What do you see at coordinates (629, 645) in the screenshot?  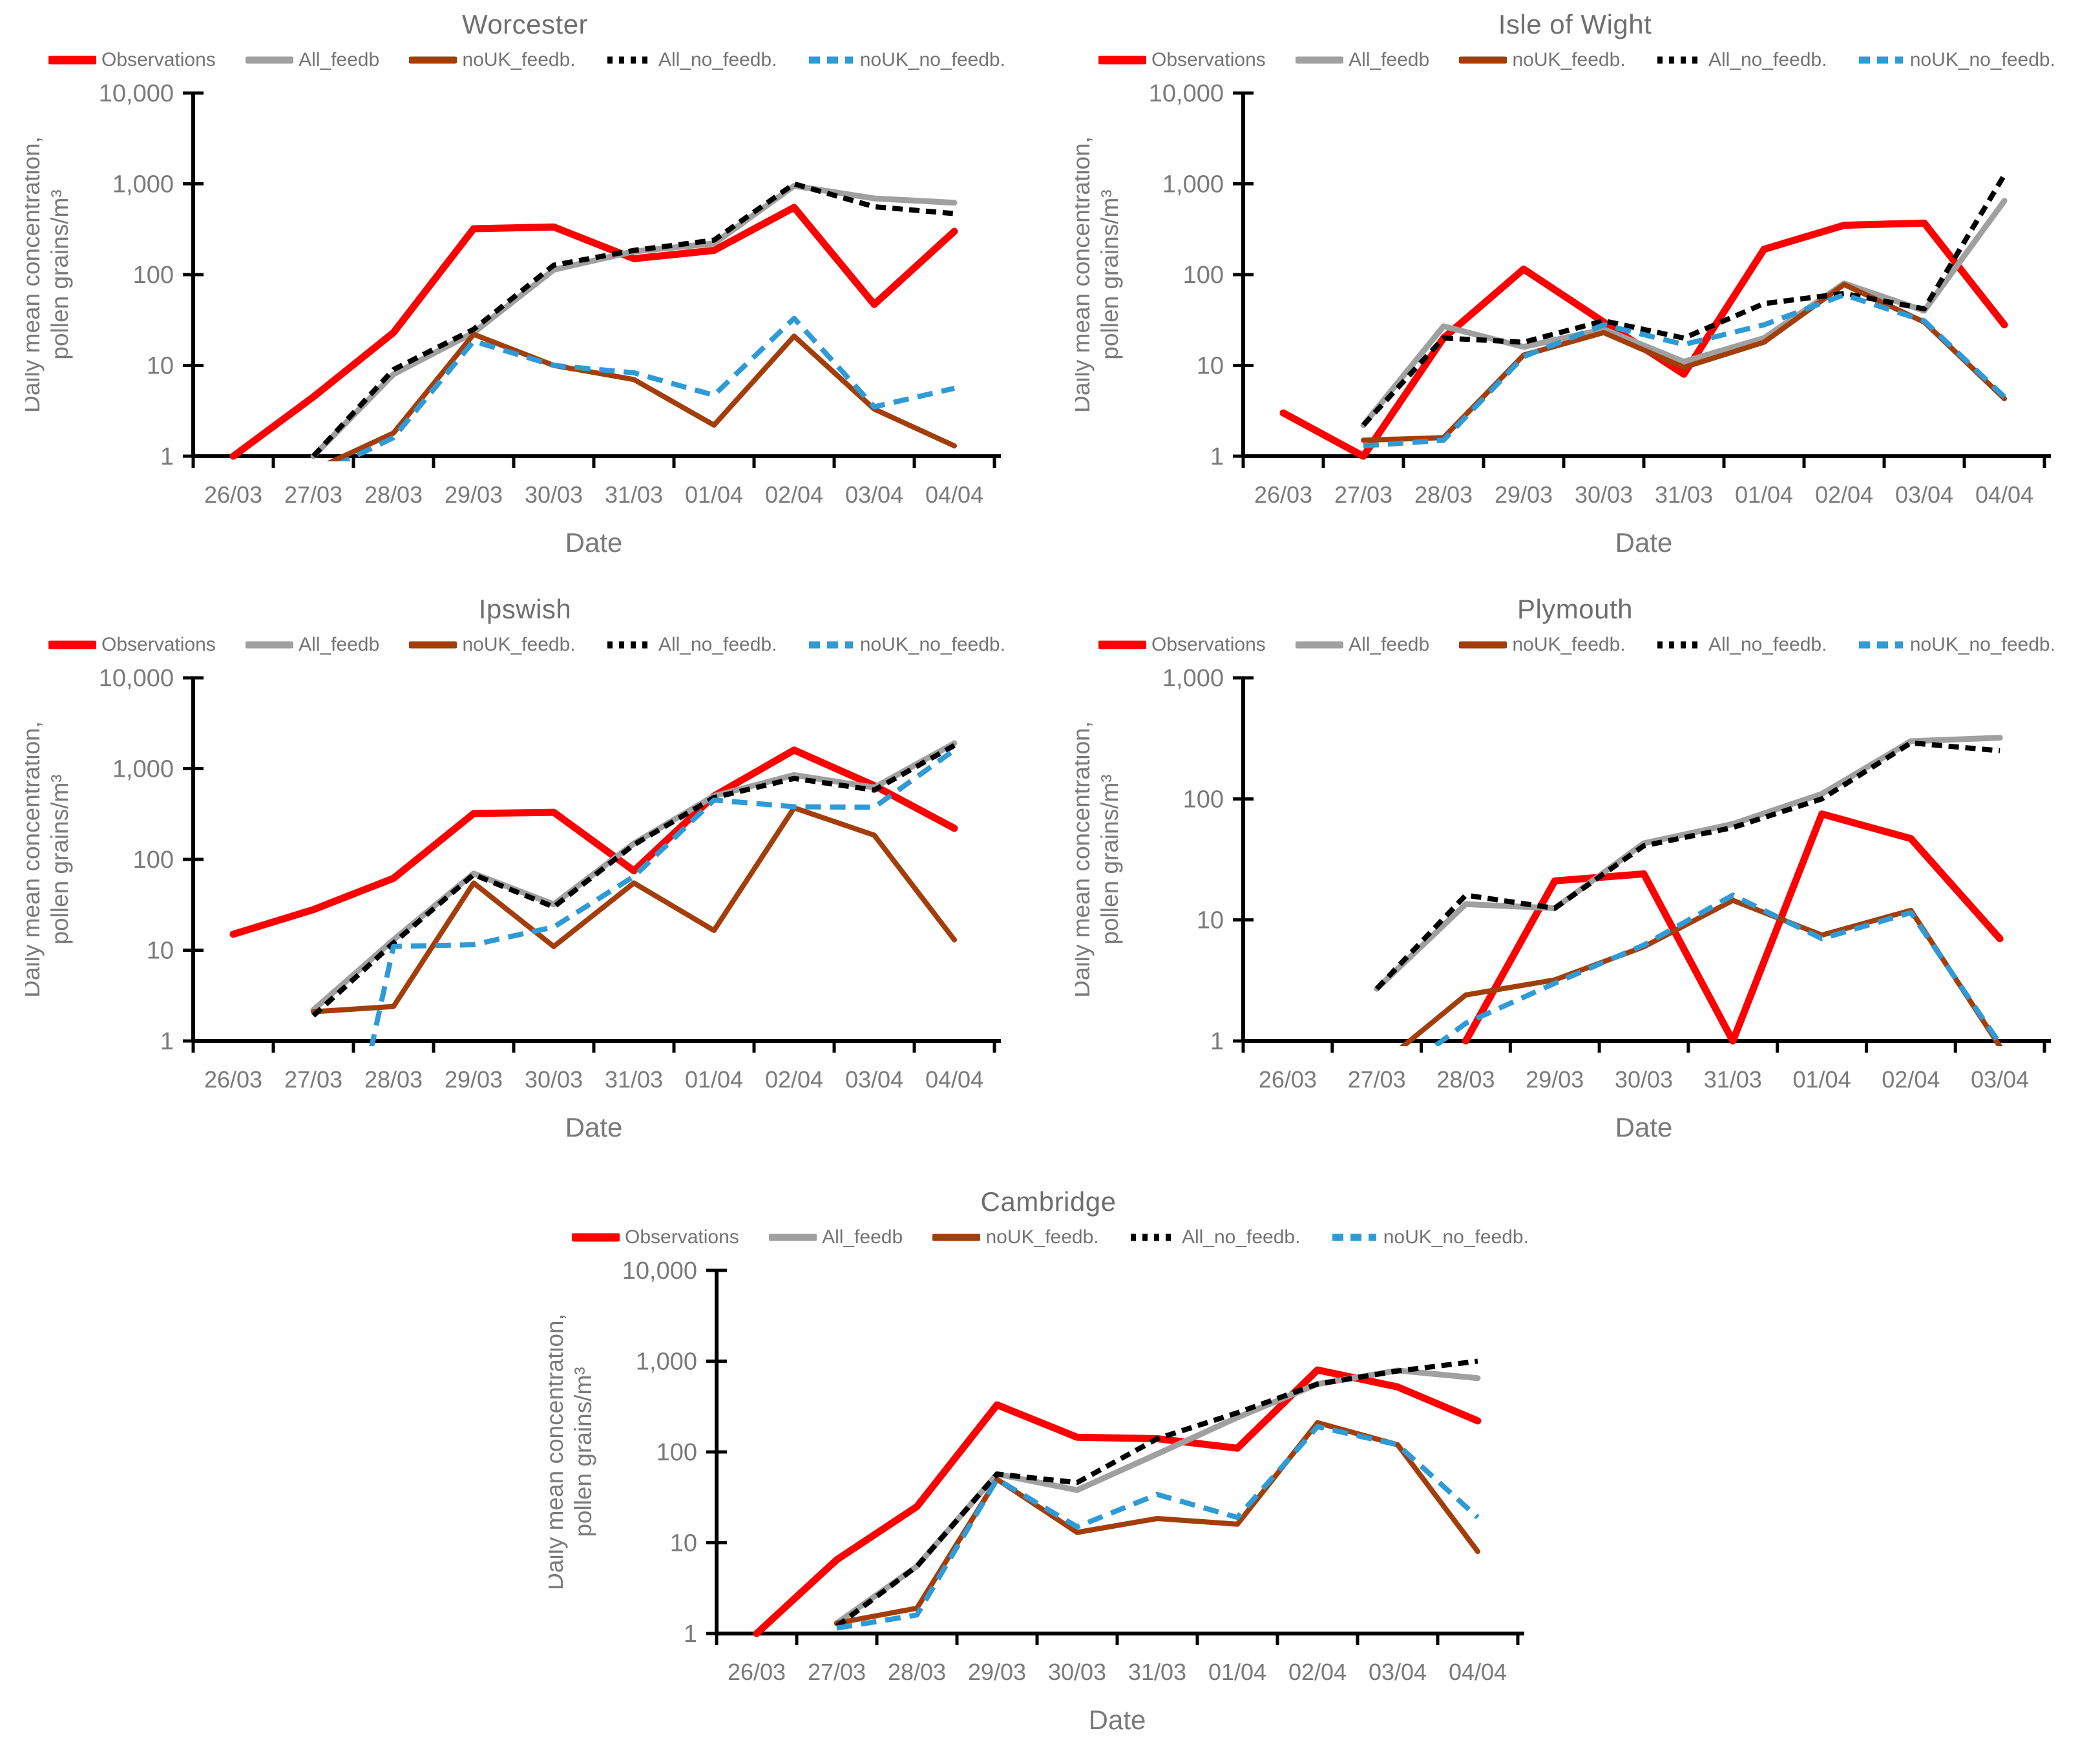 I see `legend-swatch-all_no_feedb-line-icon` at bounding box center [629, 645].